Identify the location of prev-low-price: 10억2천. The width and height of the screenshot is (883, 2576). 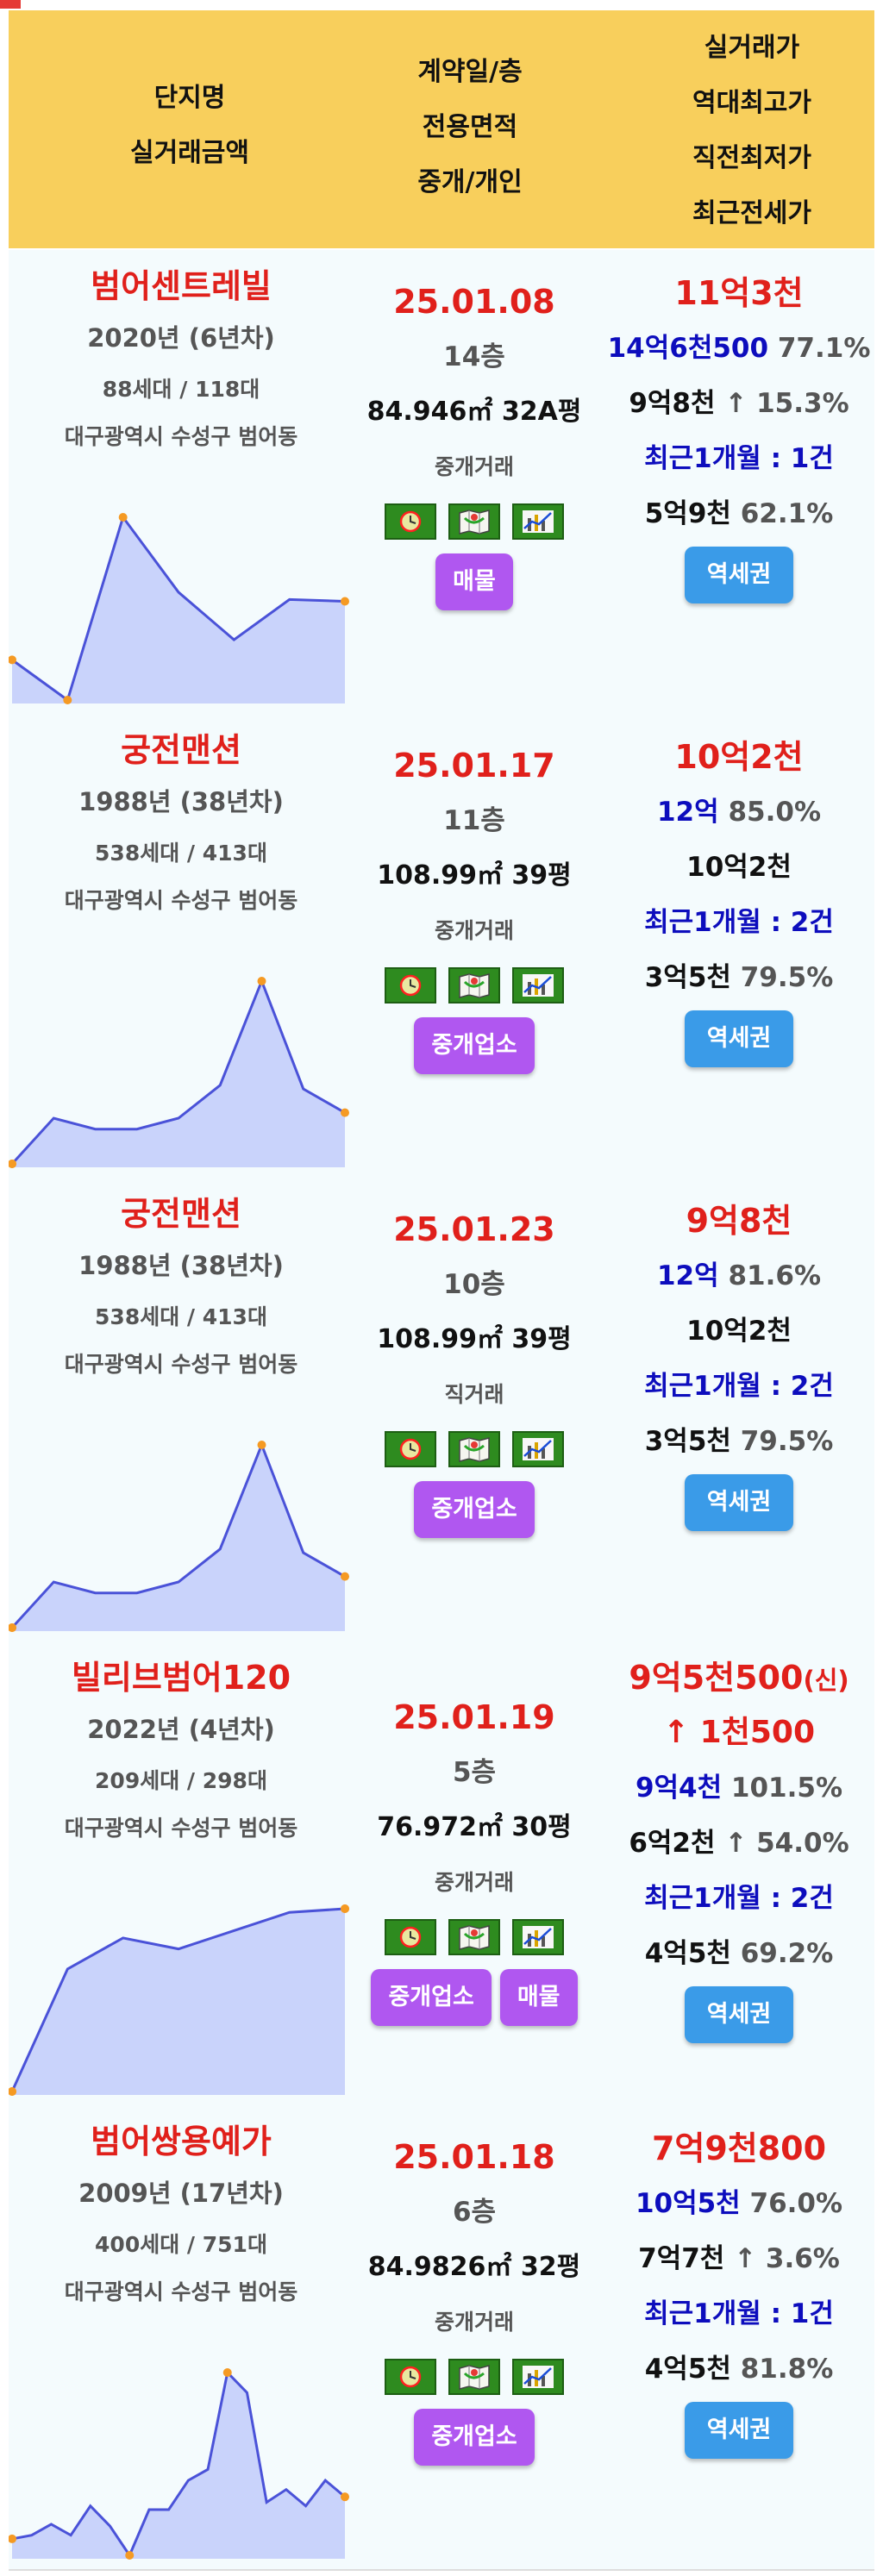
(739, 1331).